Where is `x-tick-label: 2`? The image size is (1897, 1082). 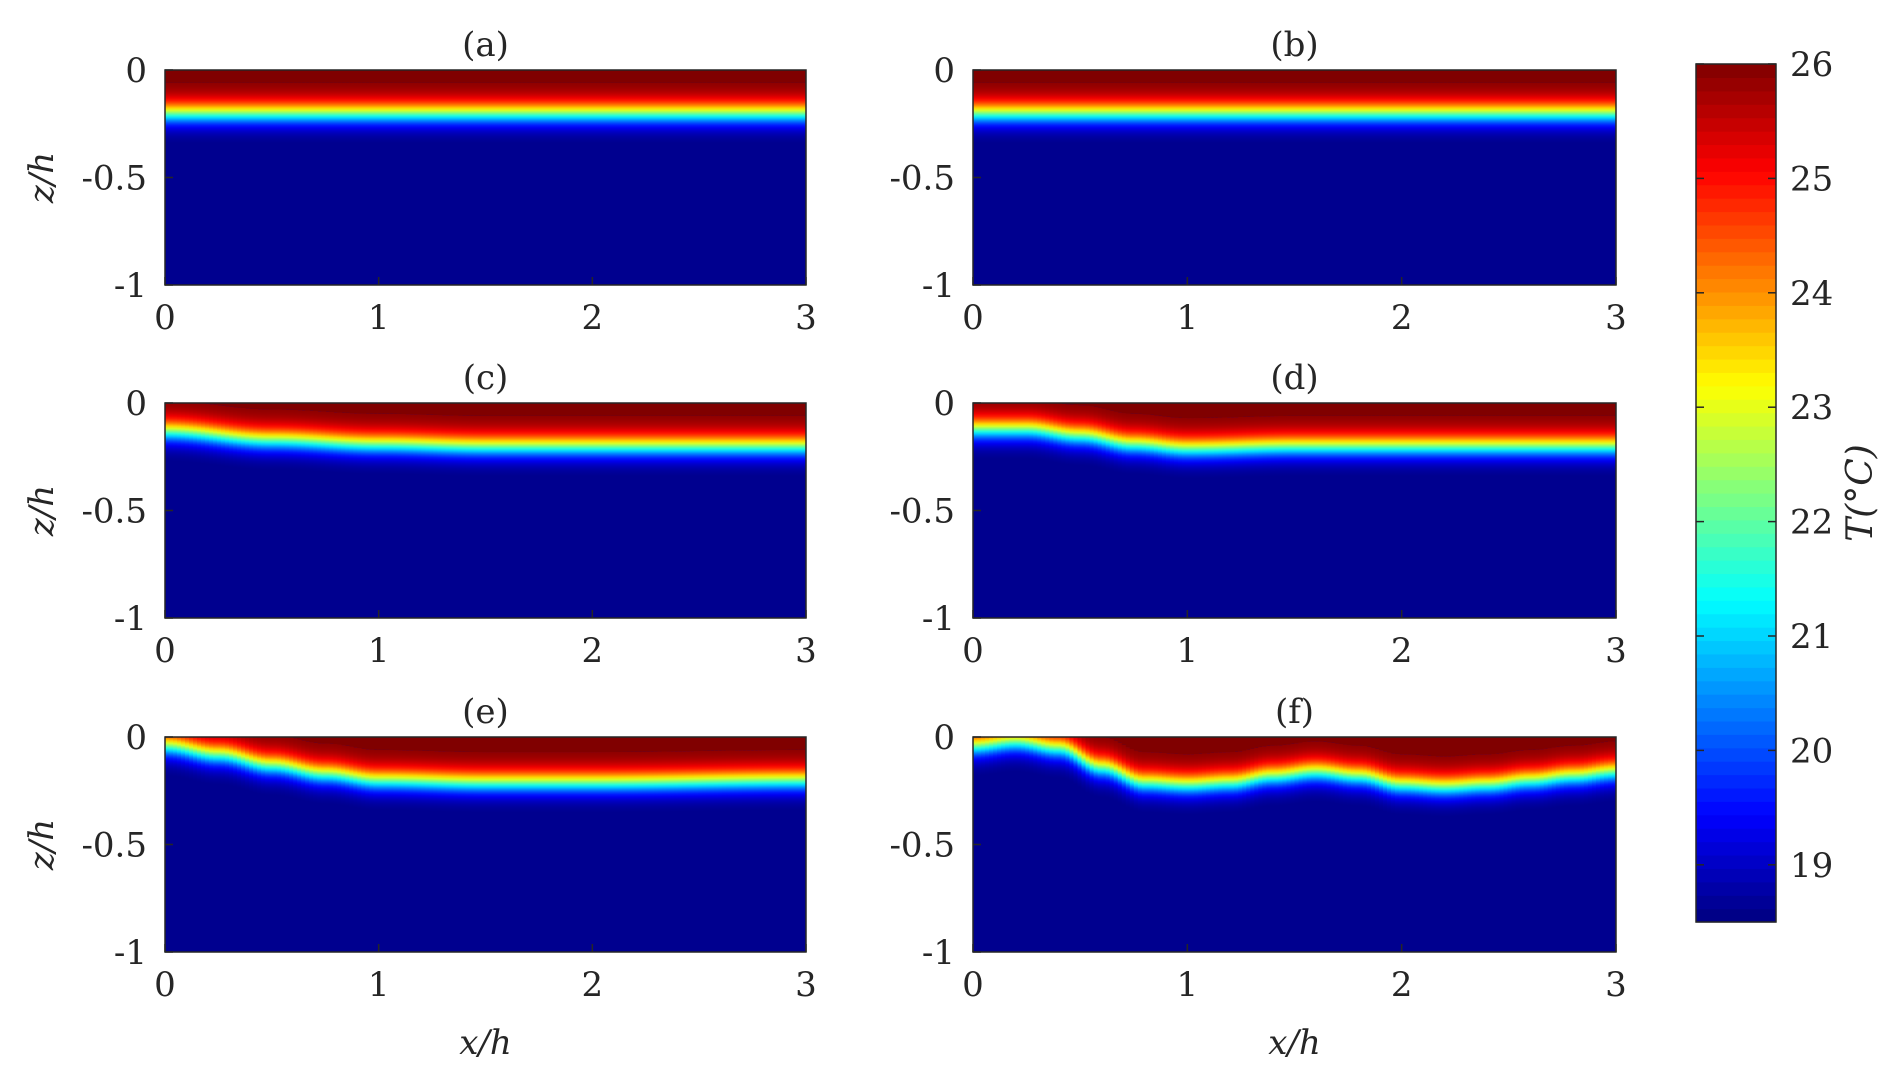 x-tick-label: 2 is located at coordinates (593, 651).